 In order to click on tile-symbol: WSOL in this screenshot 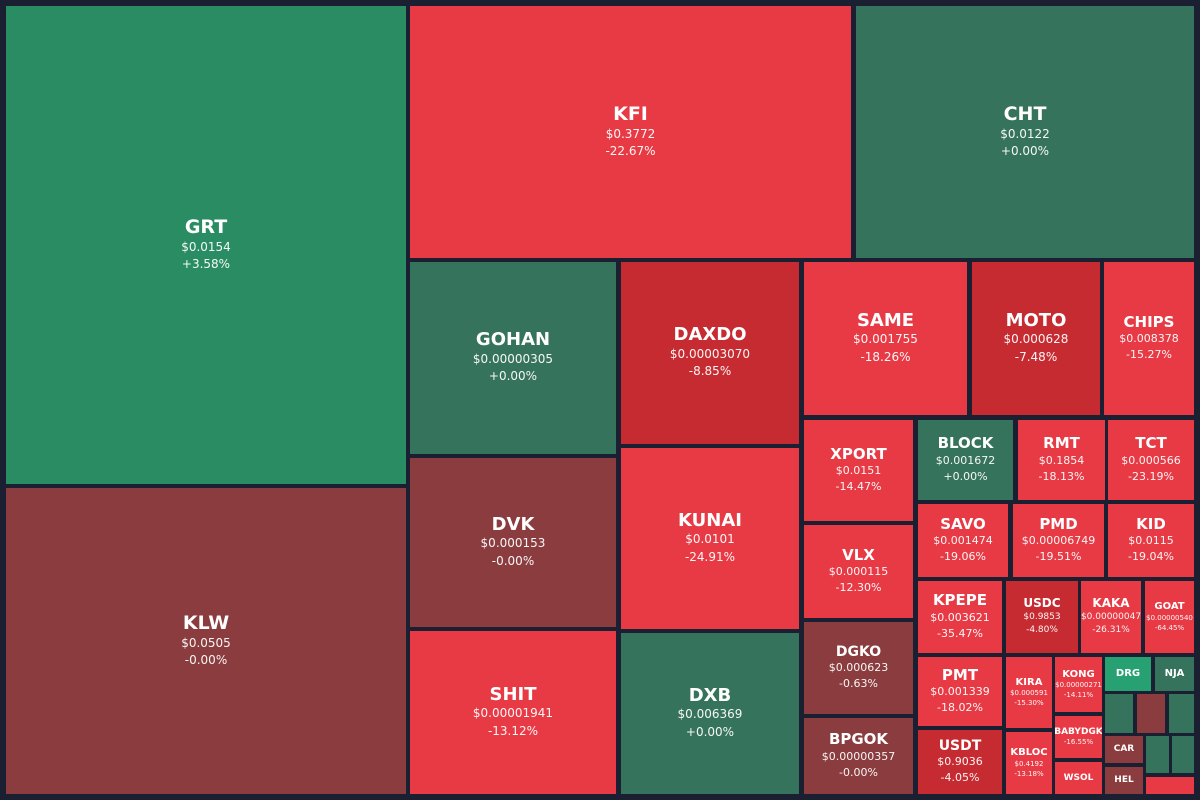, I will do `click(1078, 777)`.